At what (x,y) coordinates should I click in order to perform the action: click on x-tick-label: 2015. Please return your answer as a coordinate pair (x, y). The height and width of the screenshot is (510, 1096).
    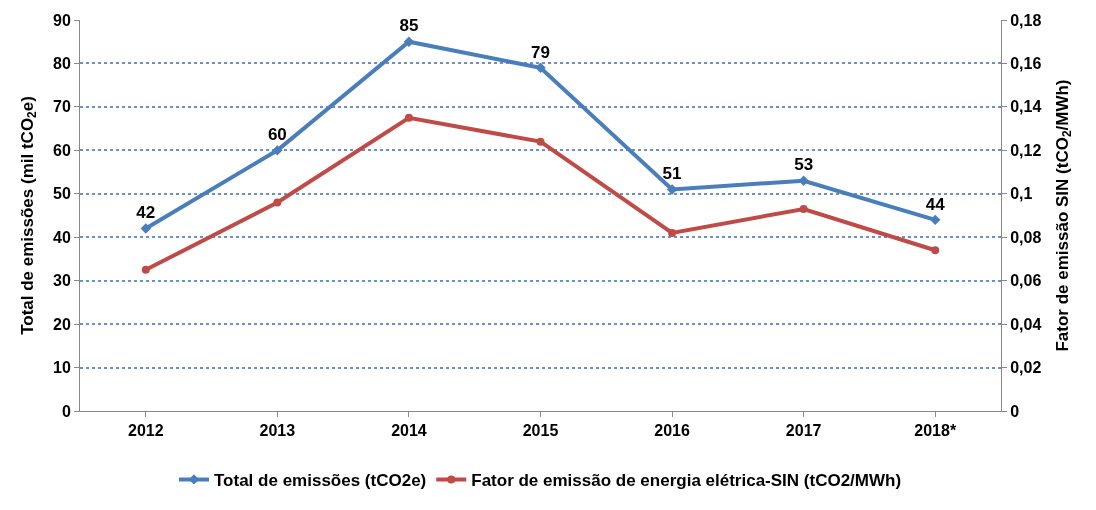
    Looking at the image, I should click on (540, 431).